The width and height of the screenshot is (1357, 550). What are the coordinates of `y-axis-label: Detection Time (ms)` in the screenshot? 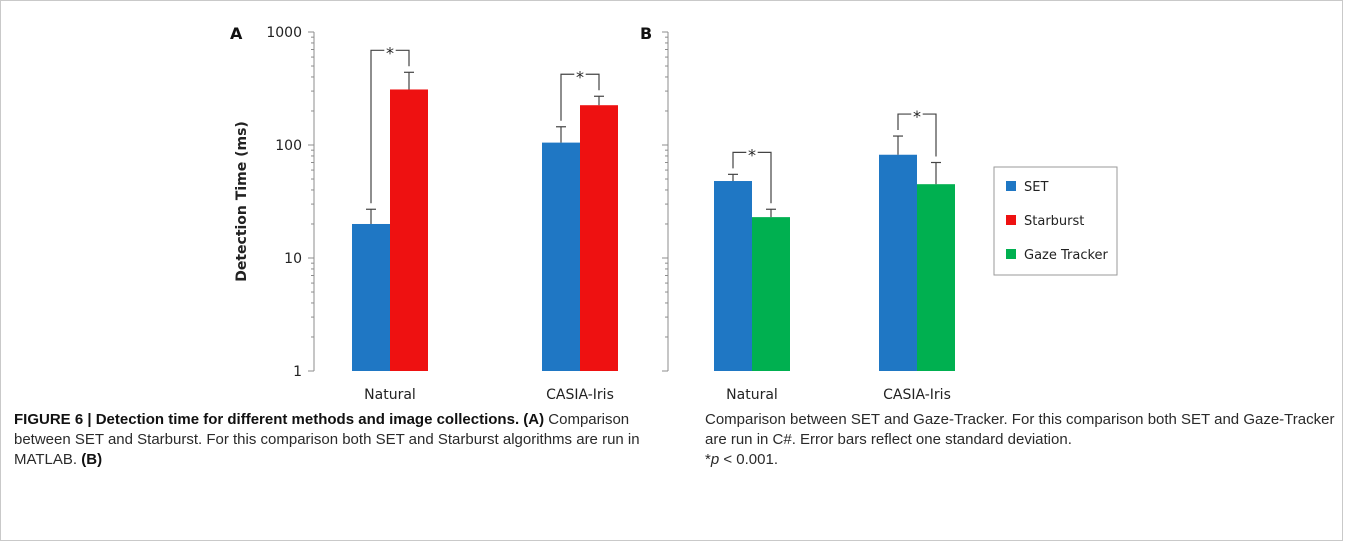 It's located at (242, 201).